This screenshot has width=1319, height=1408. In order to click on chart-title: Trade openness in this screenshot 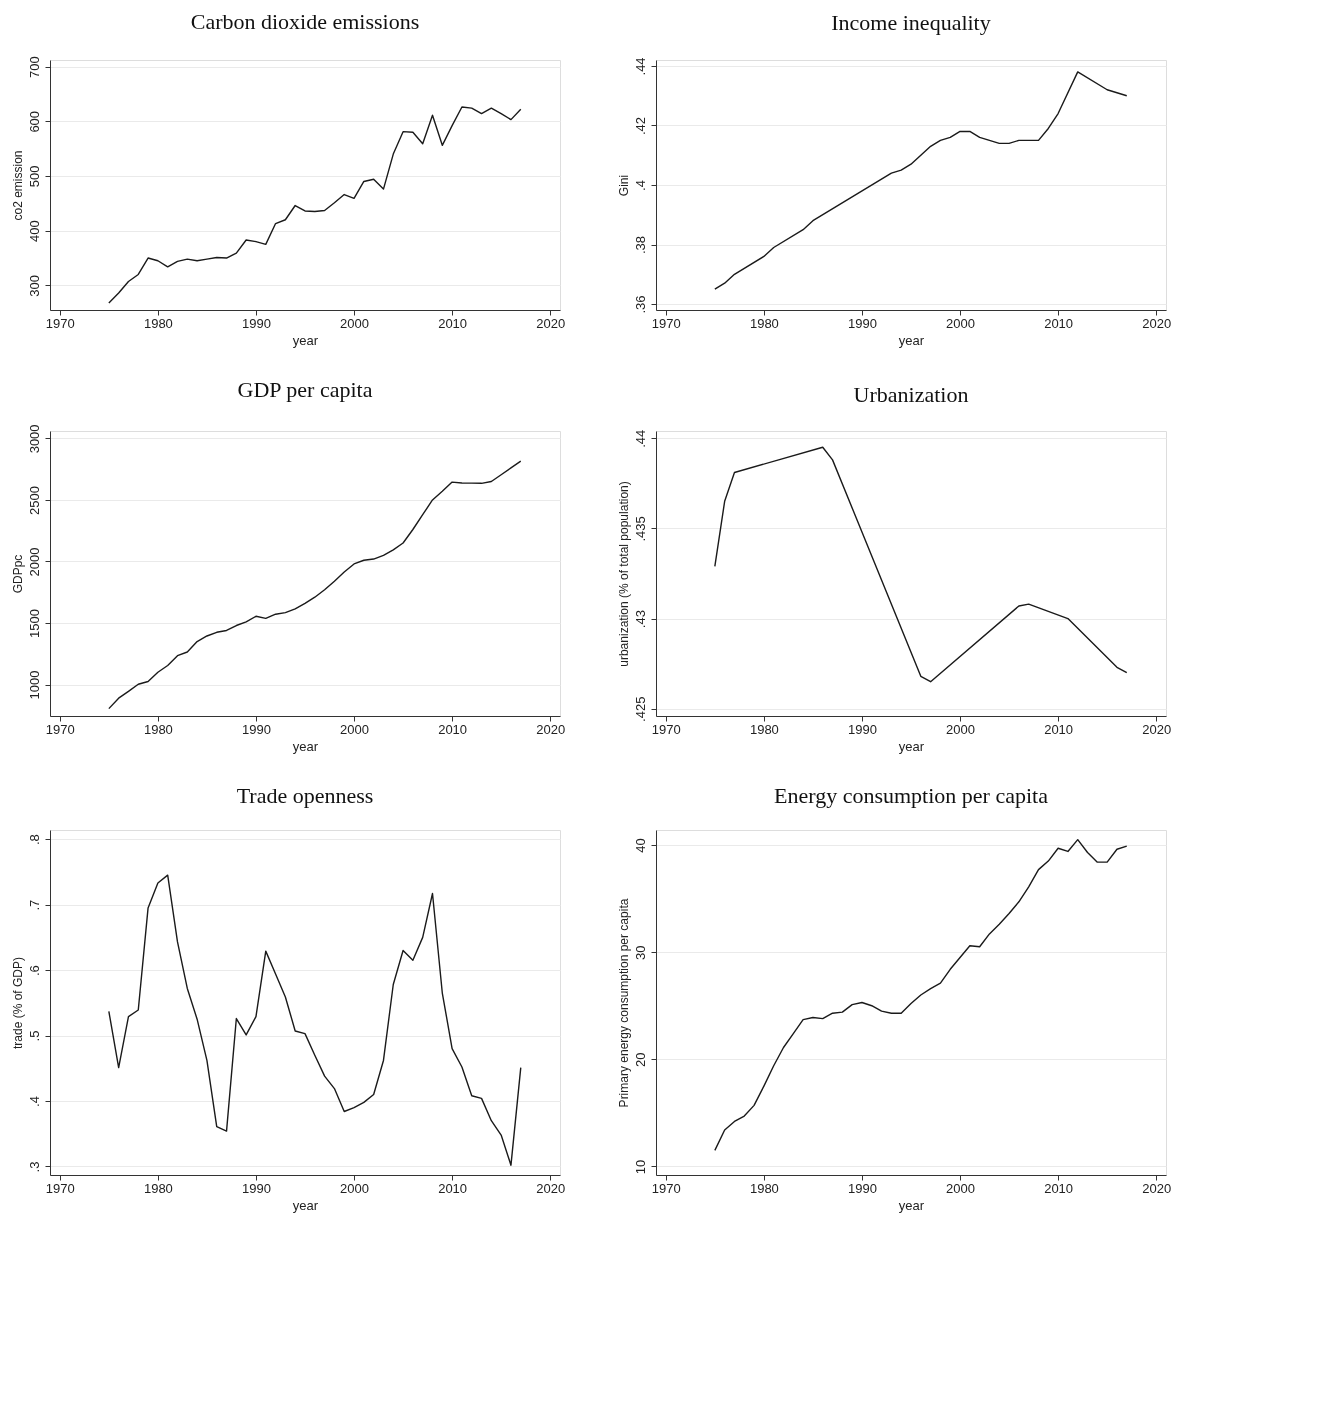, I will do `click(305, 795)`.